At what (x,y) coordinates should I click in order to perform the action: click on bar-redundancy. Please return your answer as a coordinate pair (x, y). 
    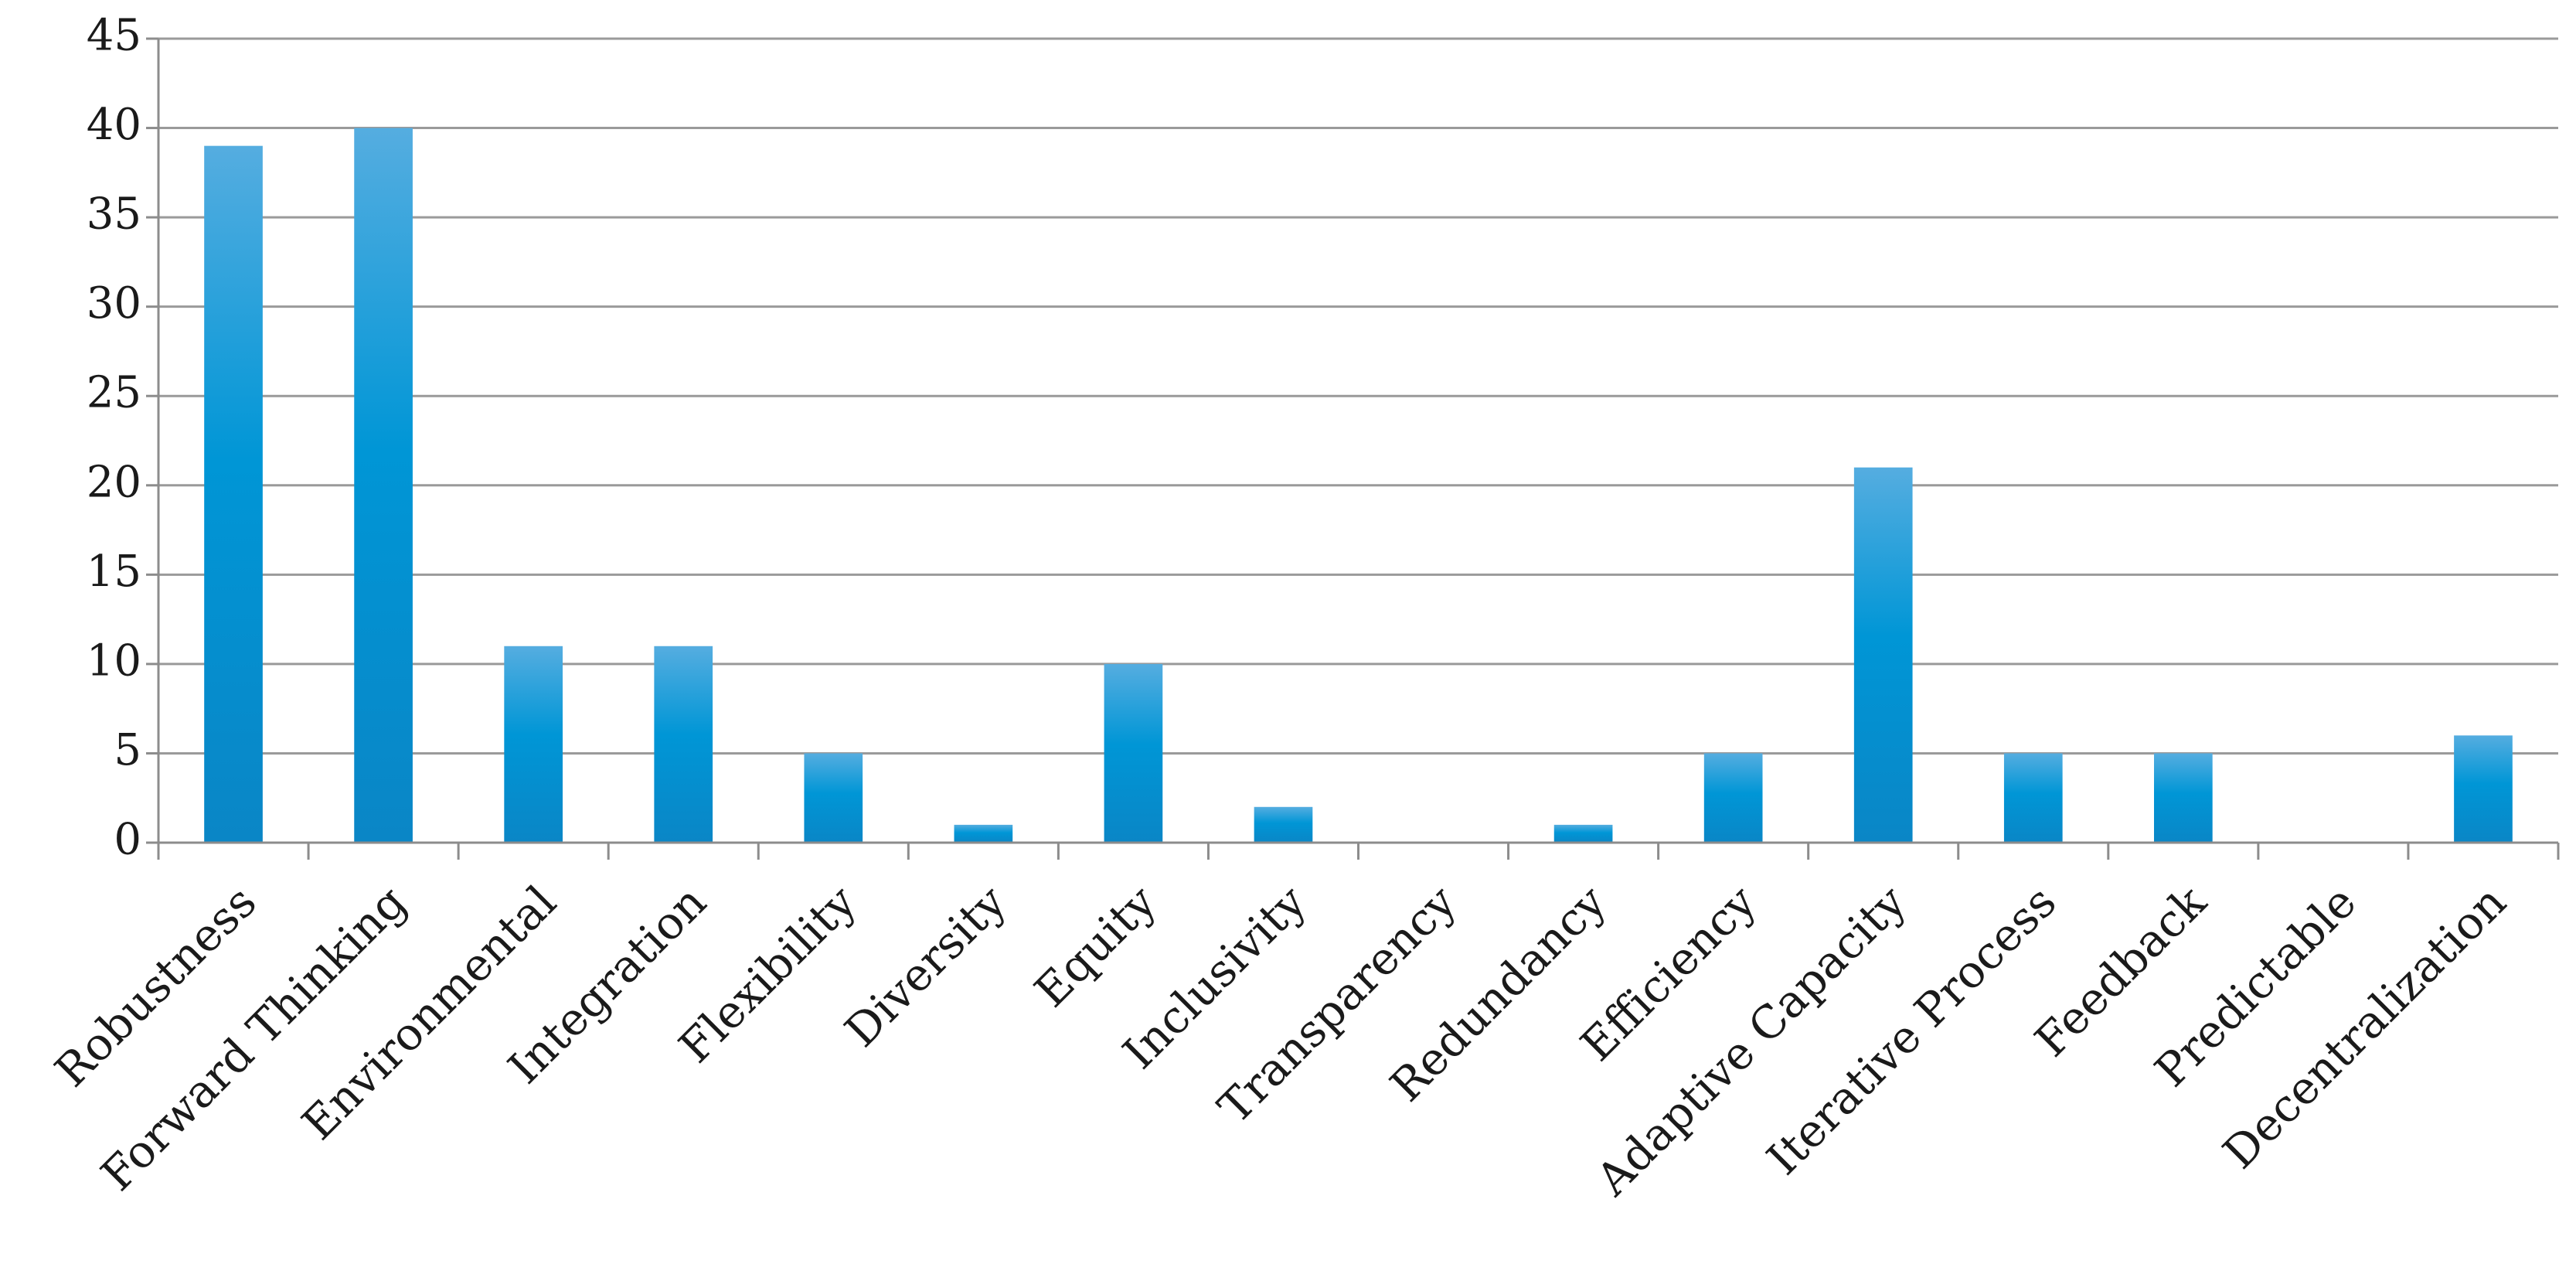
    Looking at the image, I should click on (1583, 833).